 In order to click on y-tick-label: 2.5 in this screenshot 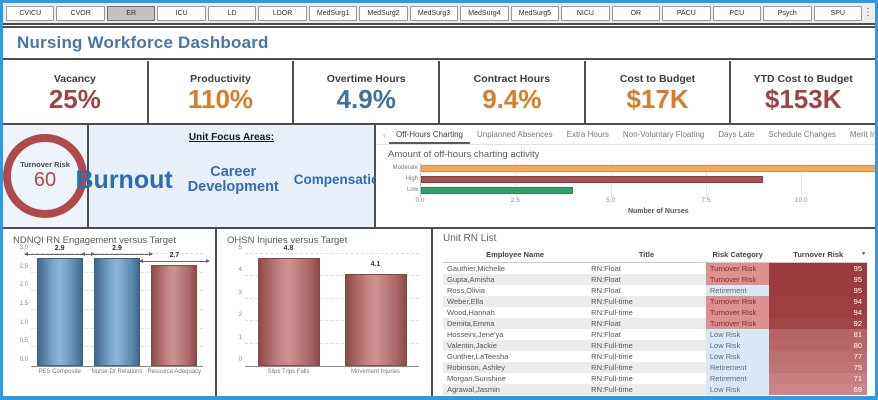, I will do `click(23, 266)`.